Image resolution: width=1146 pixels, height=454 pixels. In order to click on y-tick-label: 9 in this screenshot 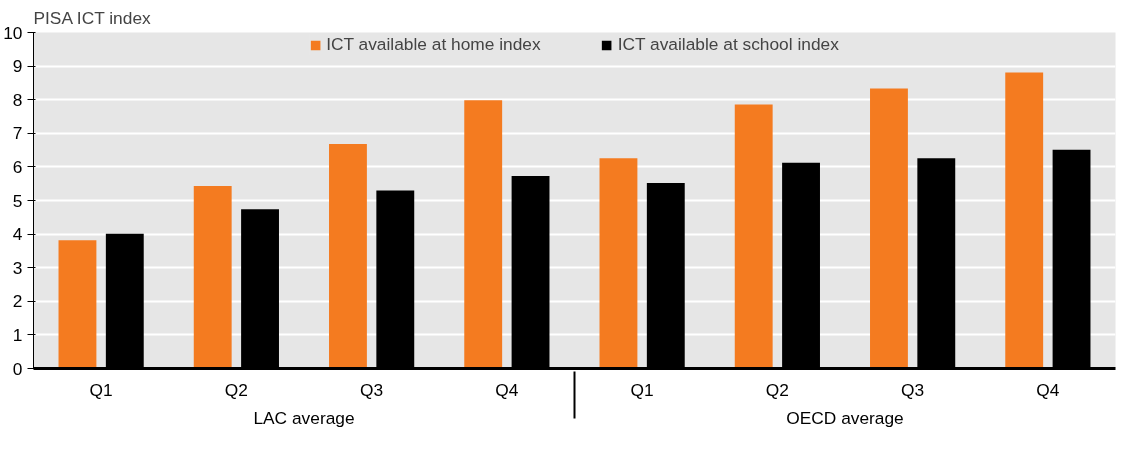, I will do `click(17, 66)`.